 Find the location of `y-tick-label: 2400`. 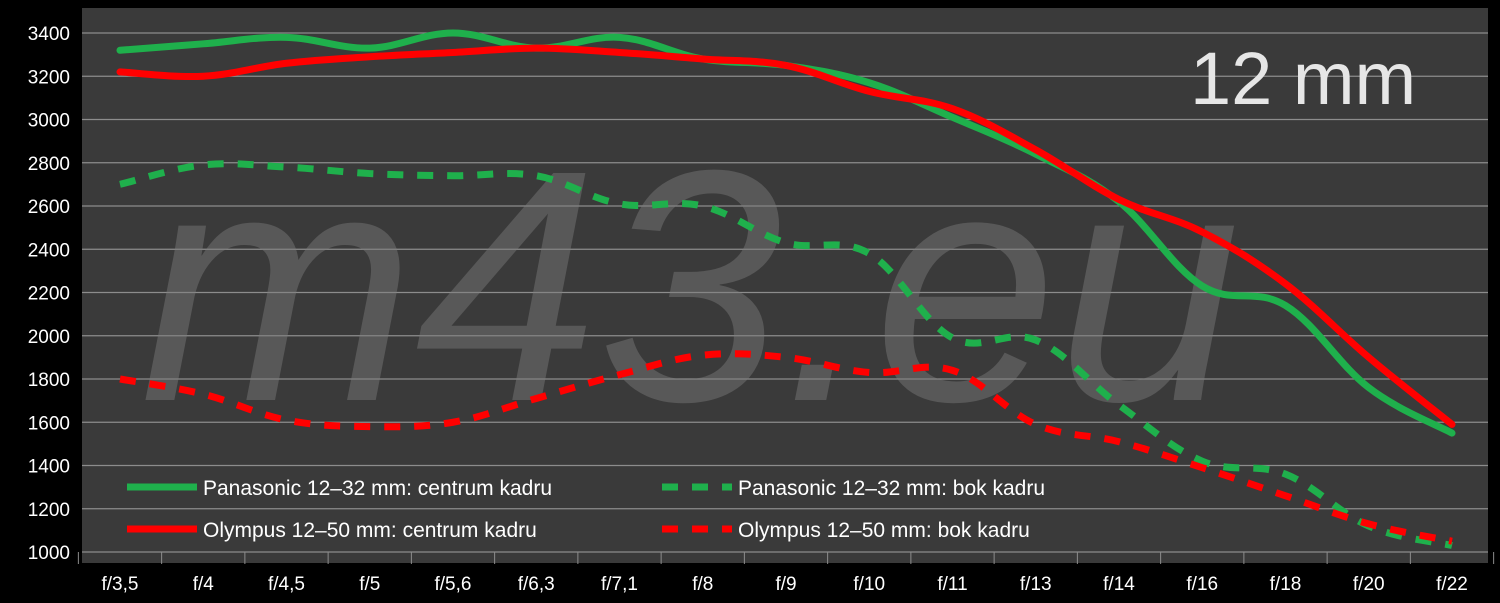

y-tick-label: 2400 is located at coordinates (49, 250).